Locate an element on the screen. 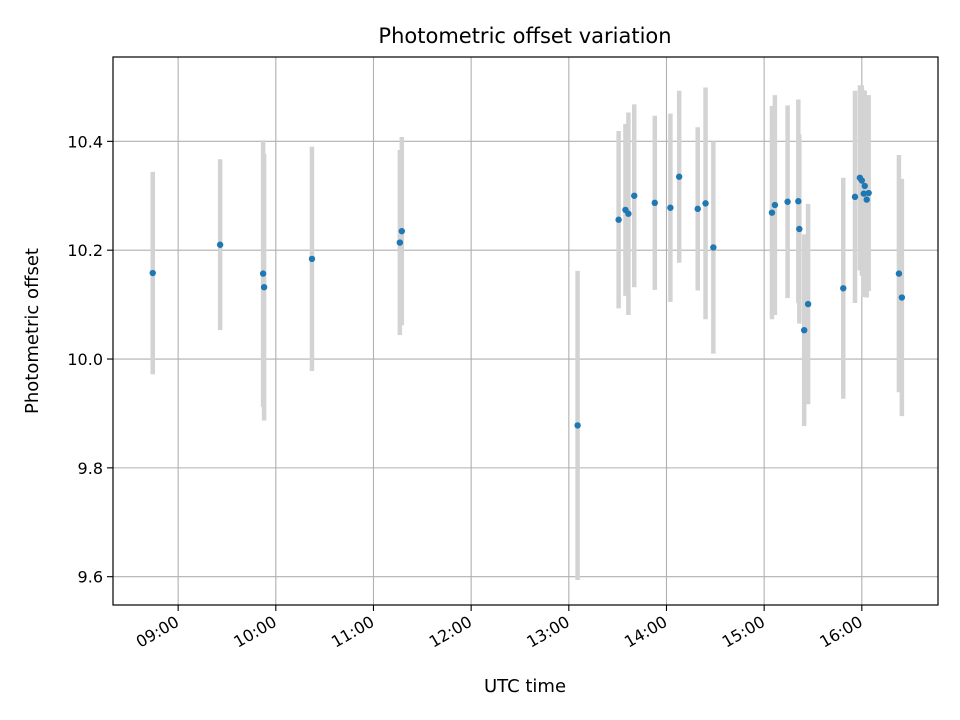 Image resolution: width=960 pixels, height=720 pixels. y-tick-label: 9.8 is located at coordinates (90, 468).